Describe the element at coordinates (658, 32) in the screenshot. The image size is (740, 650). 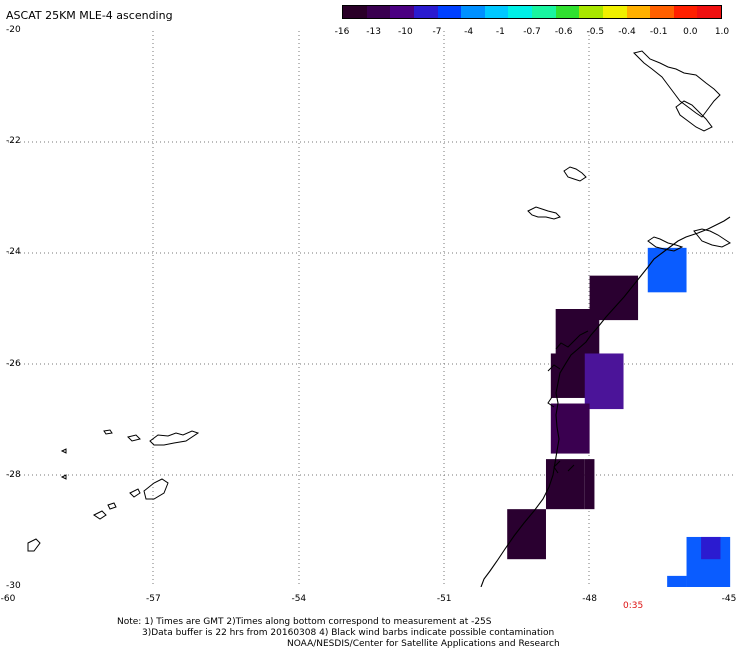
I see `color-scale-tick-label: -0.1` at that location.